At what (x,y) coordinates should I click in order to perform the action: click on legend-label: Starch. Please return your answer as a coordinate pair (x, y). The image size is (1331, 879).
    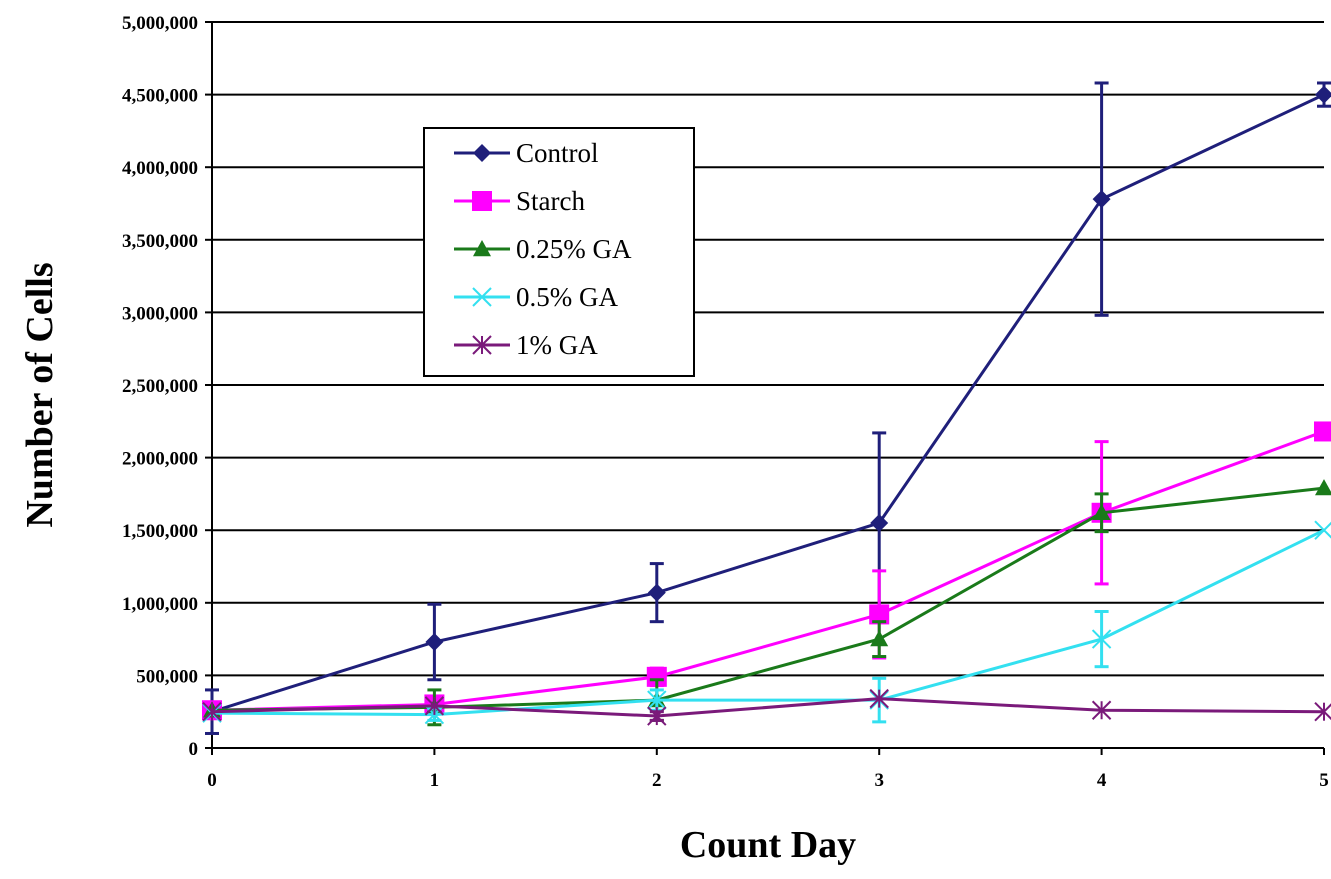
    Looking at the image, I should click on (550, 201).